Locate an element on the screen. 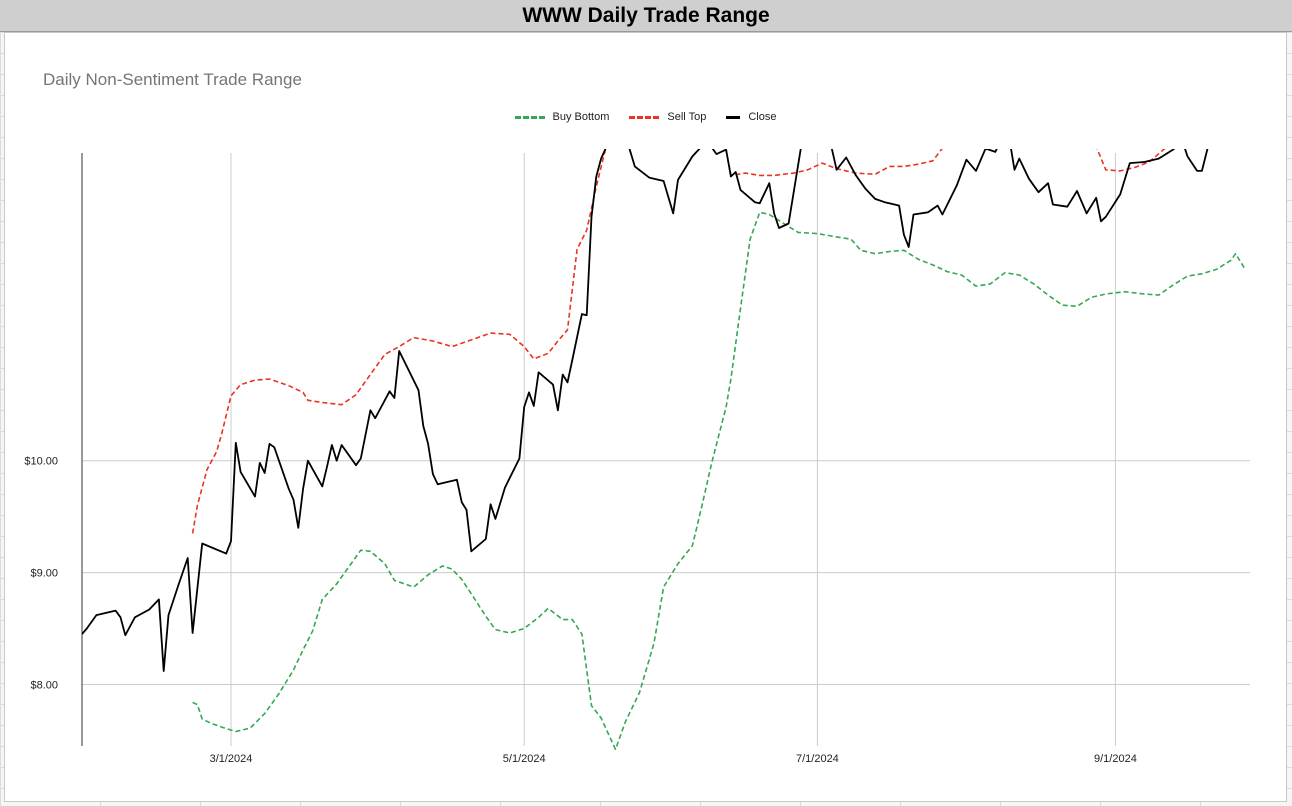 This screenshot has width=1292, height=806. legend-label-close: Close is located at coordinates (762, 117).